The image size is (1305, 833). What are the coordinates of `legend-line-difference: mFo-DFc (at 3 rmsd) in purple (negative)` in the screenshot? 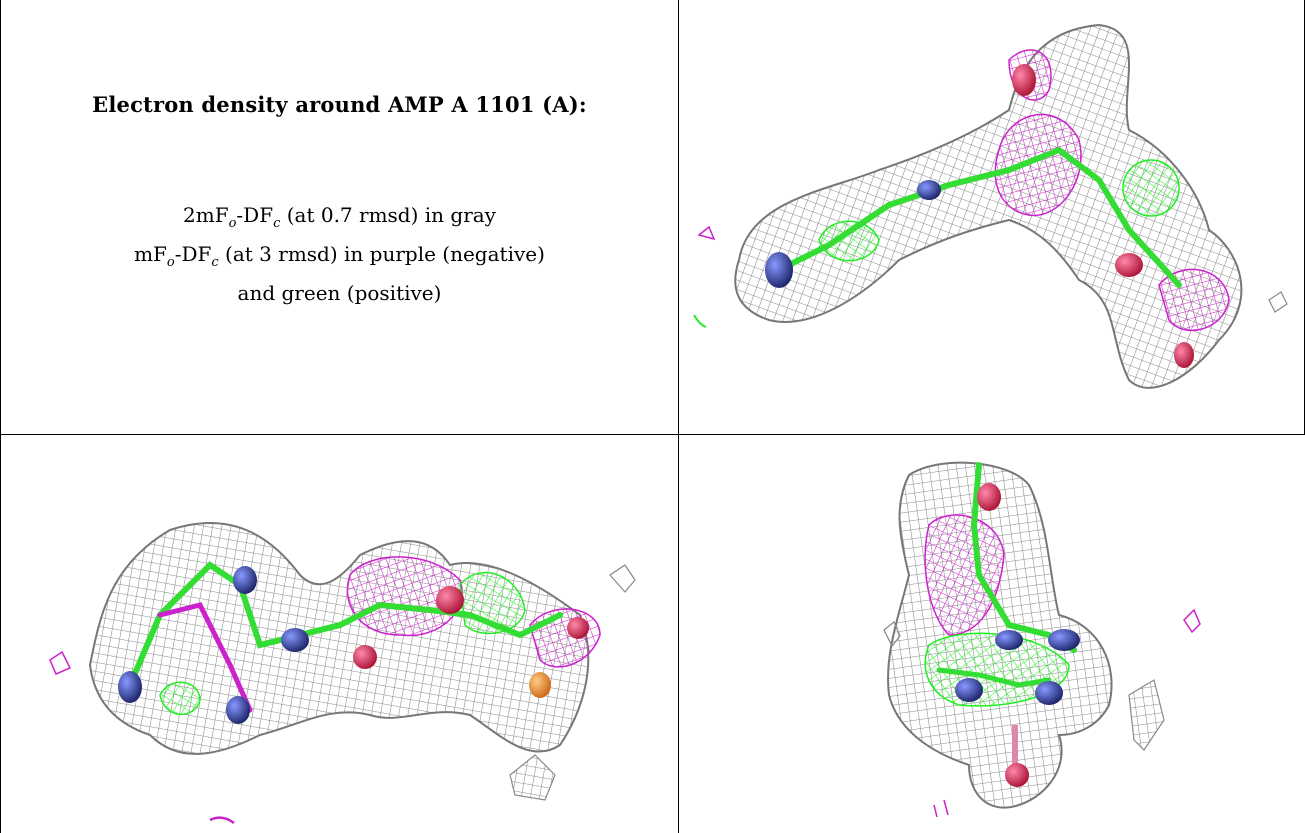 It's located at (339, 256).